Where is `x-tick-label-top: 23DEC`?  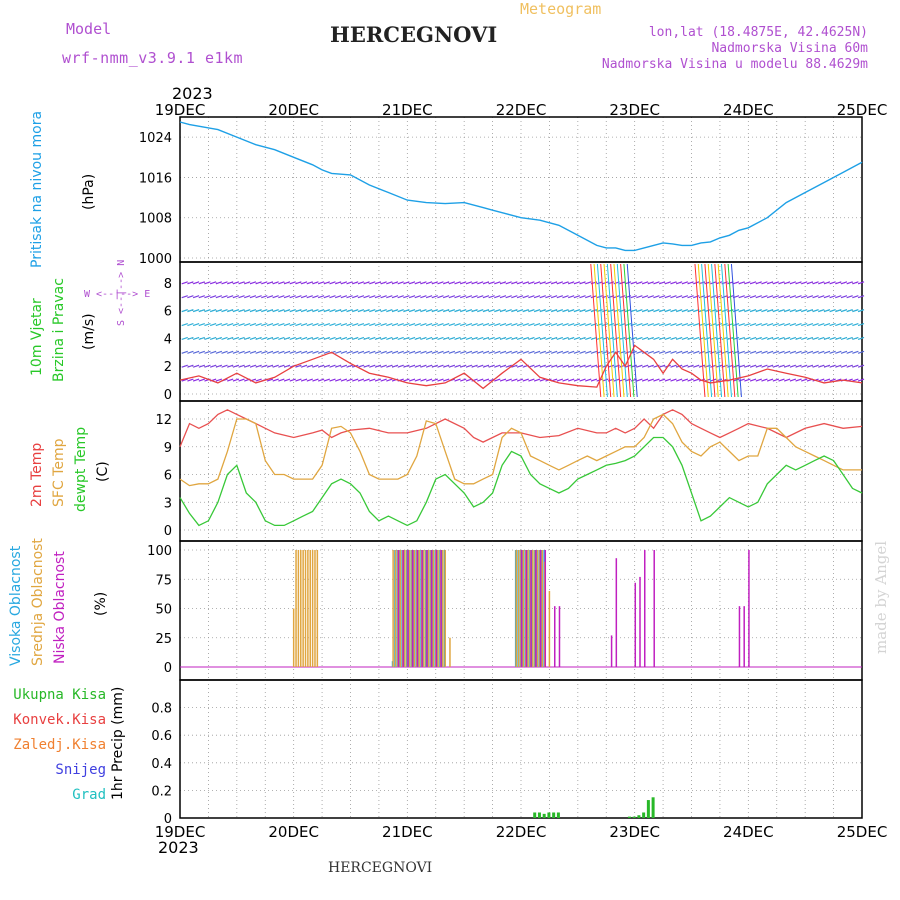
x-tick-label-top: 23DEC is located at coordinates (634, 110).